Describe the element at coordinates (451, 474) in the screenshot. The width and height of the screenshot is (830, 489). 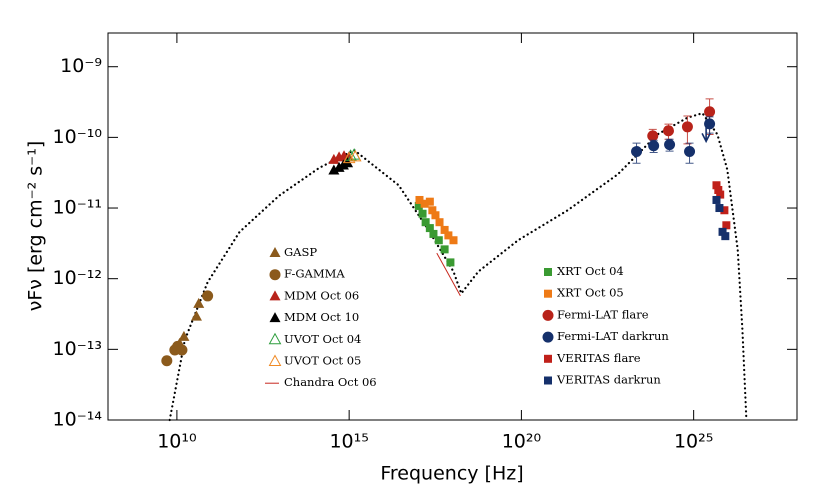
I see `x-axis-label: Frequency [Hz]` at that location.